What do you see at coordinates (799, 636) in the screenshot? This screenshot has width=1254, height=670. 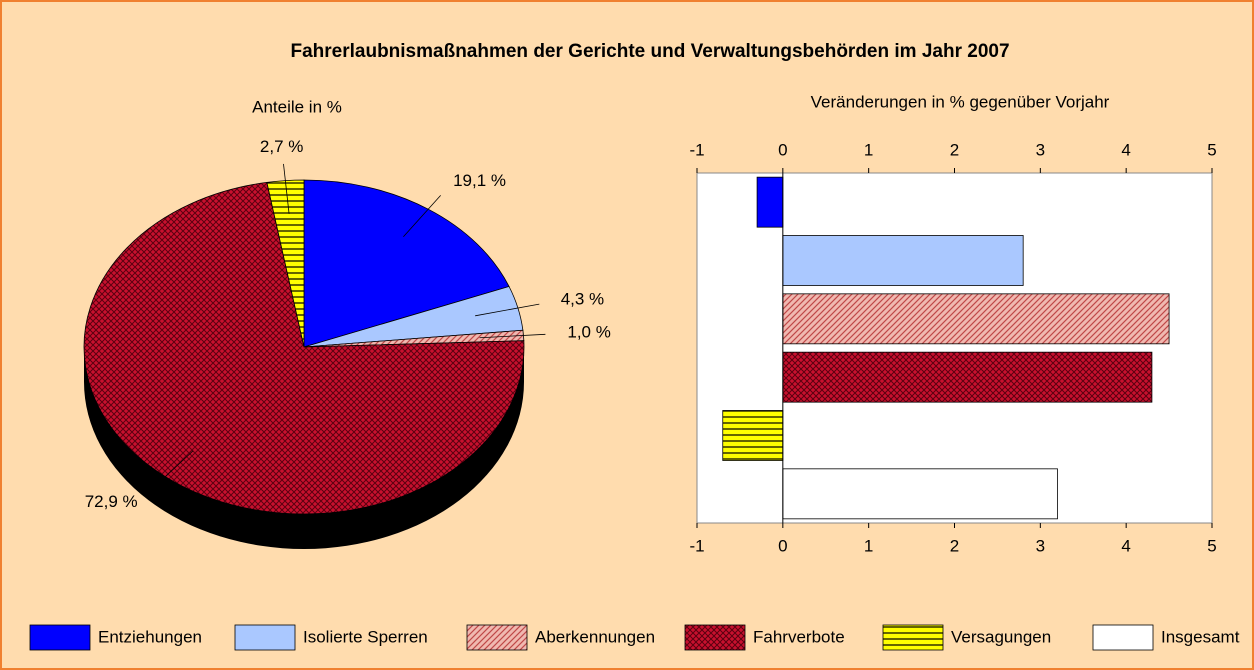 I see `legend-label: Fahrverbote` at bounding box center [799, 636].